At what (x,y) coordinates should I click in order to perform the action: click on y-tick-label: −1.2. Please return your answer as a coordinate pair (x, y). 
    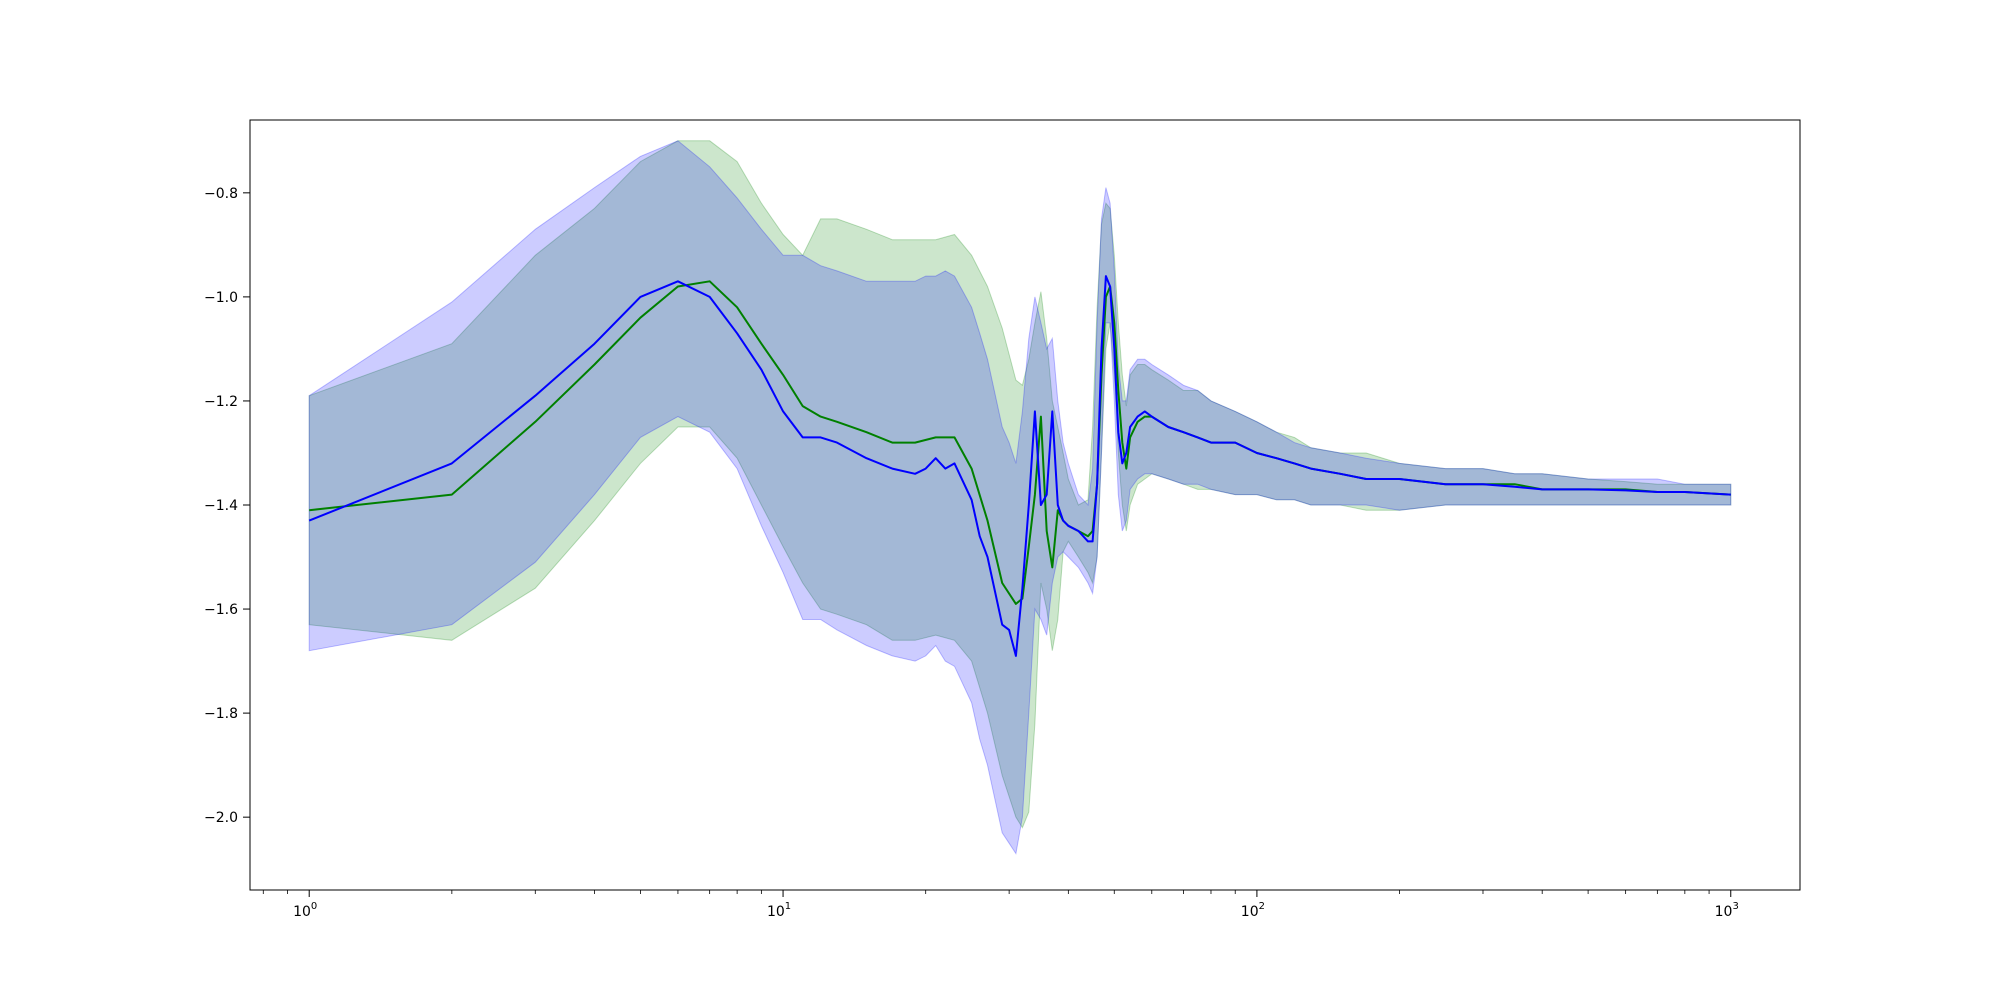
    Looking at the image, I should click on (221, 402).